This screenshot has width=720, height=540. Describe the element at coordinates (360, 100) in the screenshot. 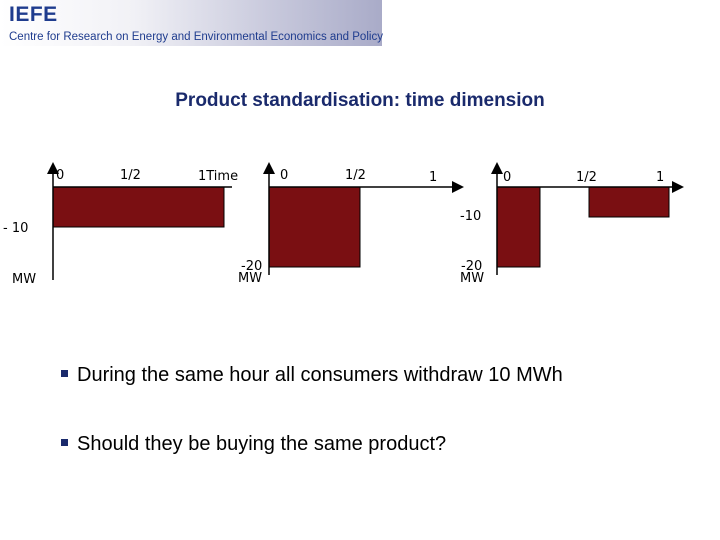

I see `slide-title: Product standardisation: time dimension` at that location.